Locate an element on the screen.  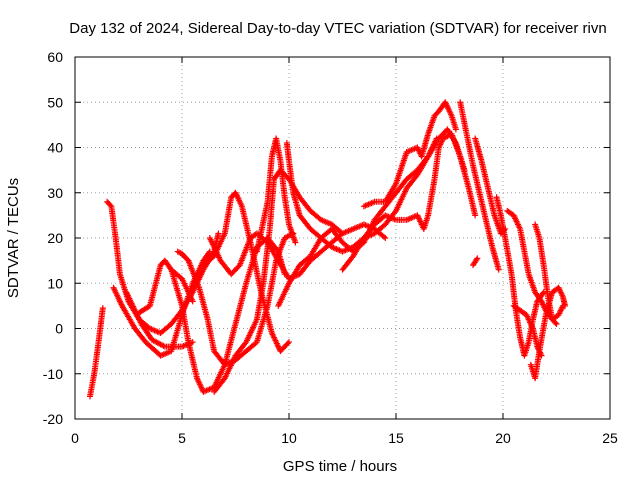
y-tick-label: 0 is located at coordinates (59, 329).